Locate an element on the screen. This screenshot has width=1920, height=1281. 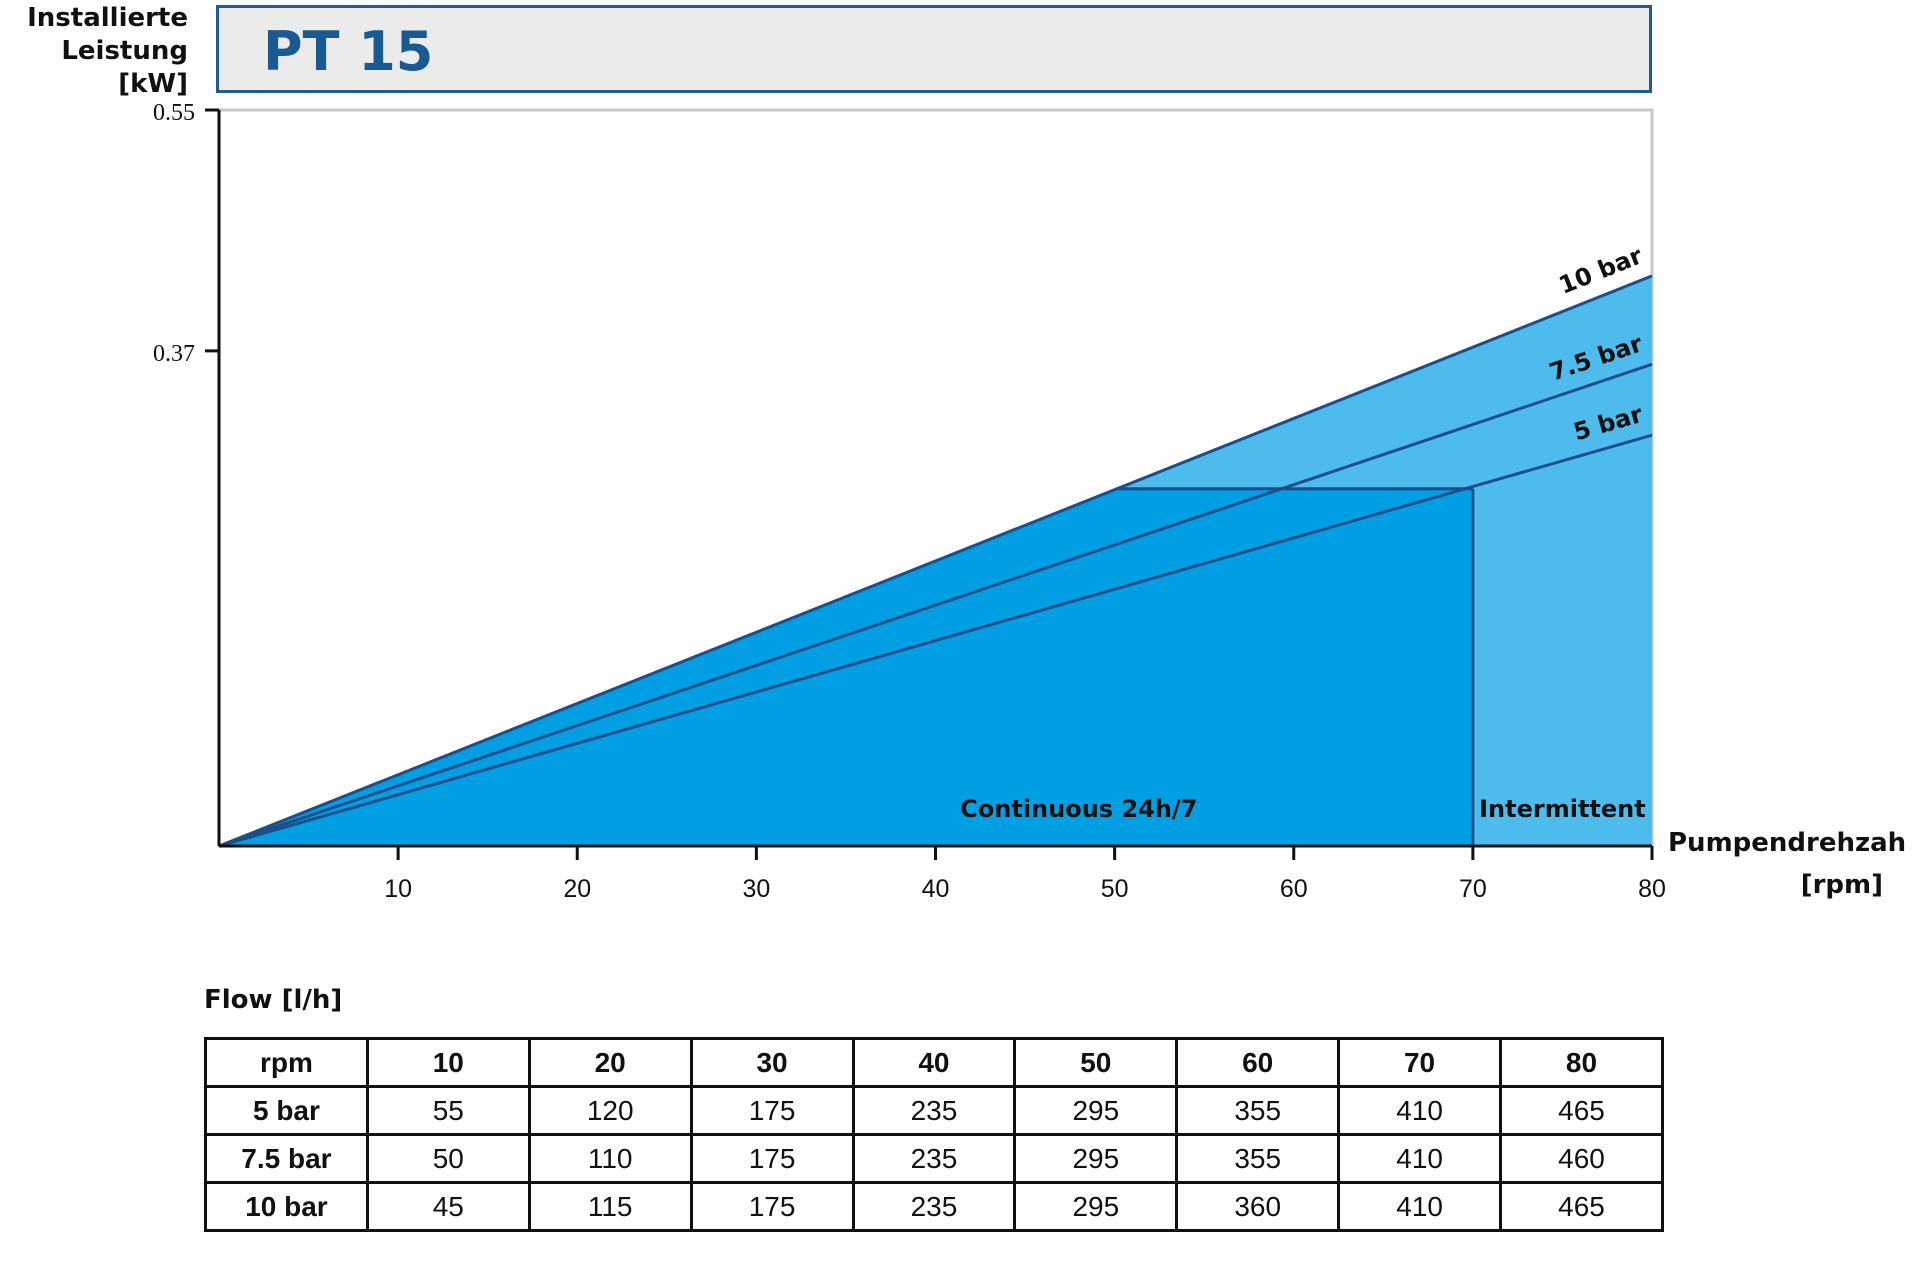
y-axis-title: Installierte Leistung [kW] is located at coordinates (99, 51).